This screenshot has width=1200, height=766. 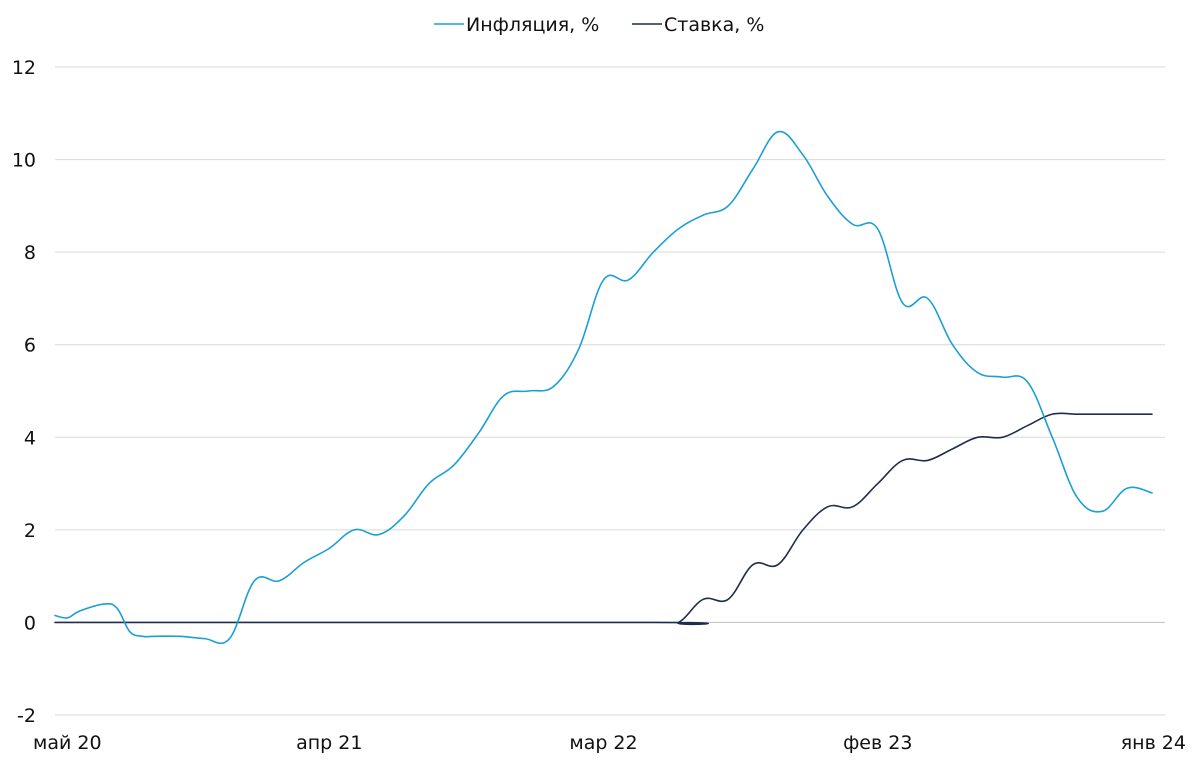 I want to click on y-tick-label: 10, so click(x=24, y=161).